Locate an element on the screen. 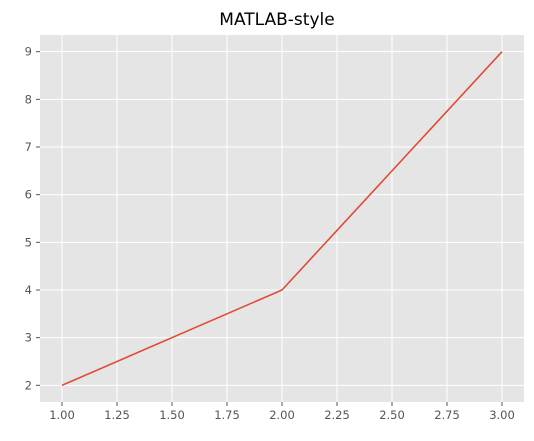 This screenshot has height=441, width=534. y-tick-label: 5 is located at coordinates (28, 242).